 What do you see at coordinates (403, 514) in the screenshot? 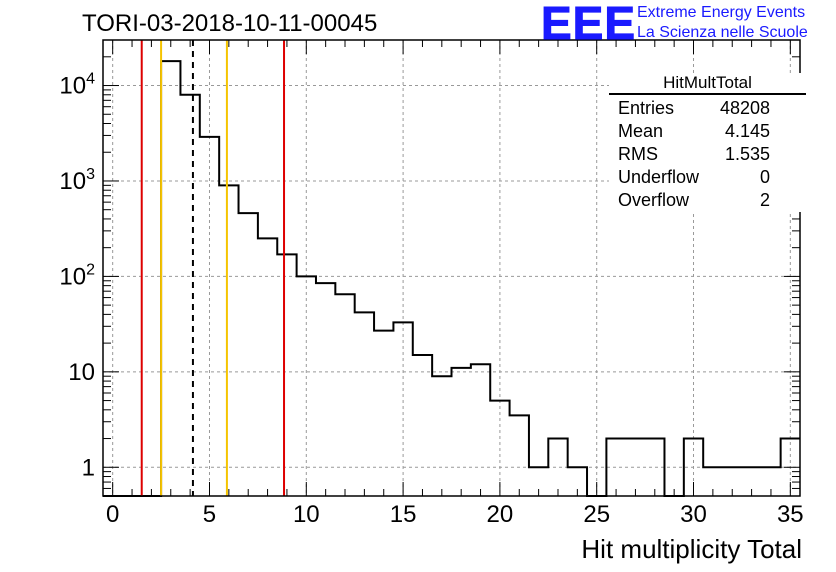
I see `x-tick-label: 15` at bounding box center [403, 514].